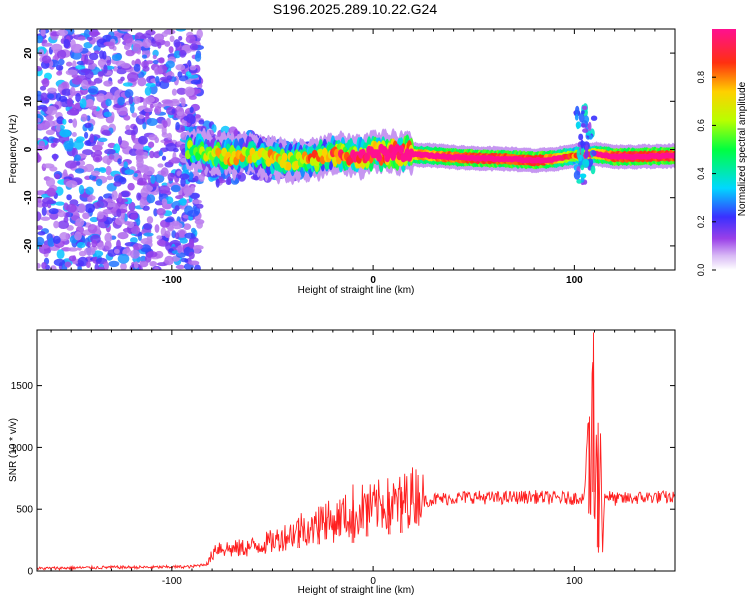 The height and width of the screenshot is (600, 750). What do you see at coordinates (28, 197) in the screenshot?
I see `y-tick-label: -10` at bounding box center [28, 197].